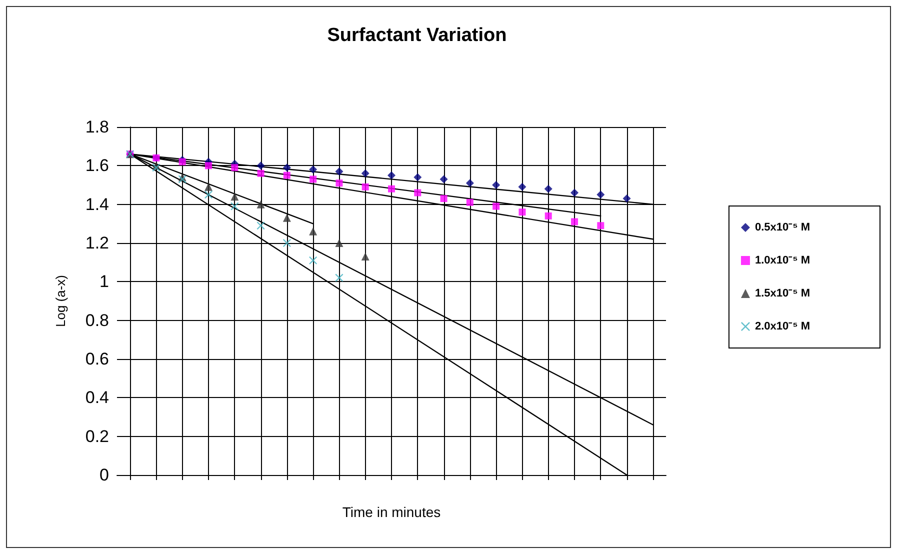  What do you see at coordinates (97, 398) in the screenshot?
I see `y-tick-label: 0.4` at bounding box center [97, 398].